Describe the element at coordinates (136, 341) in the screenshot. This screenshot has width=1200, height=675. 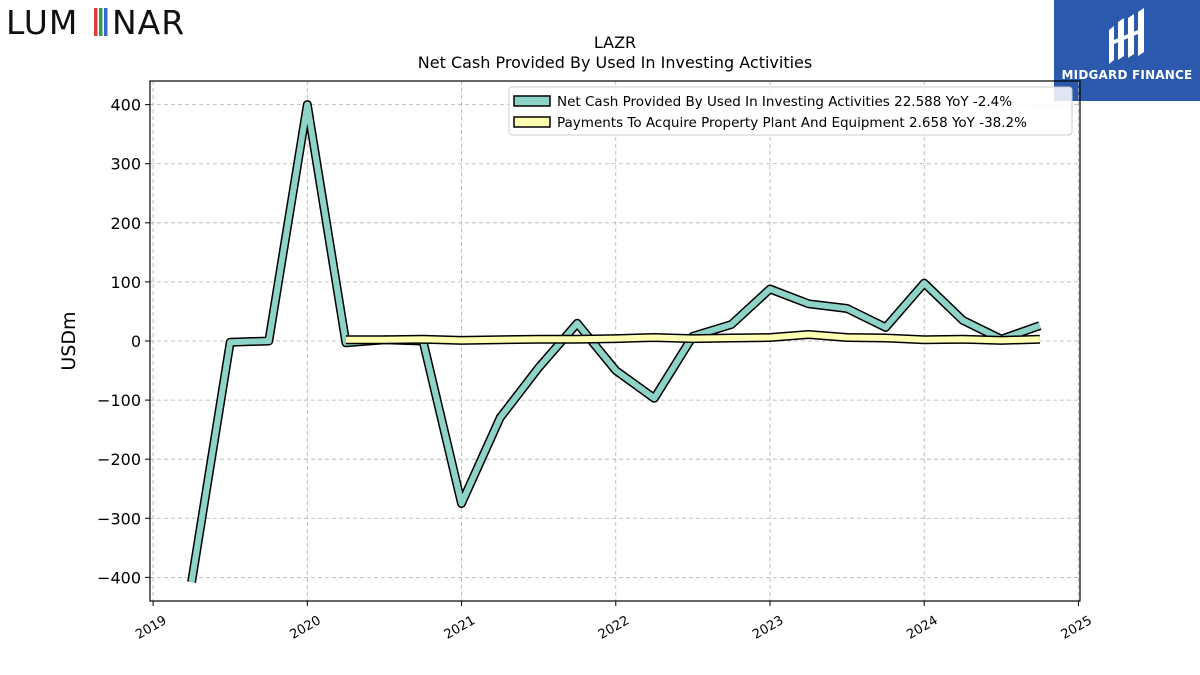
I see `y-tick-label: 0` at that location.